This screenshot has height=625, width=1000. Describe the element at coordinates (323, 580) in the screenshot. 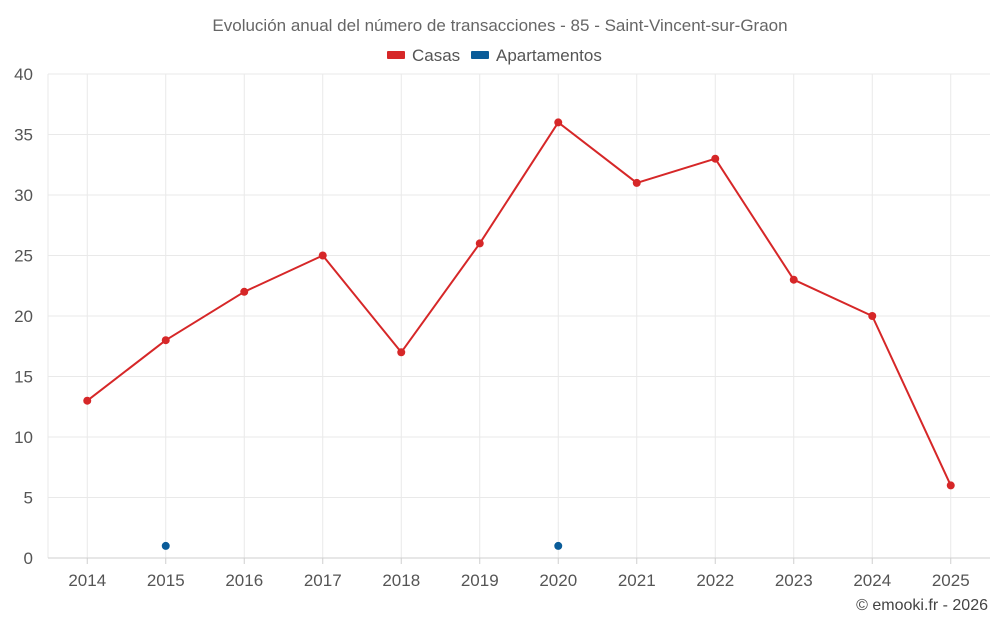

I see `x-tick-label: 2017` at that location.